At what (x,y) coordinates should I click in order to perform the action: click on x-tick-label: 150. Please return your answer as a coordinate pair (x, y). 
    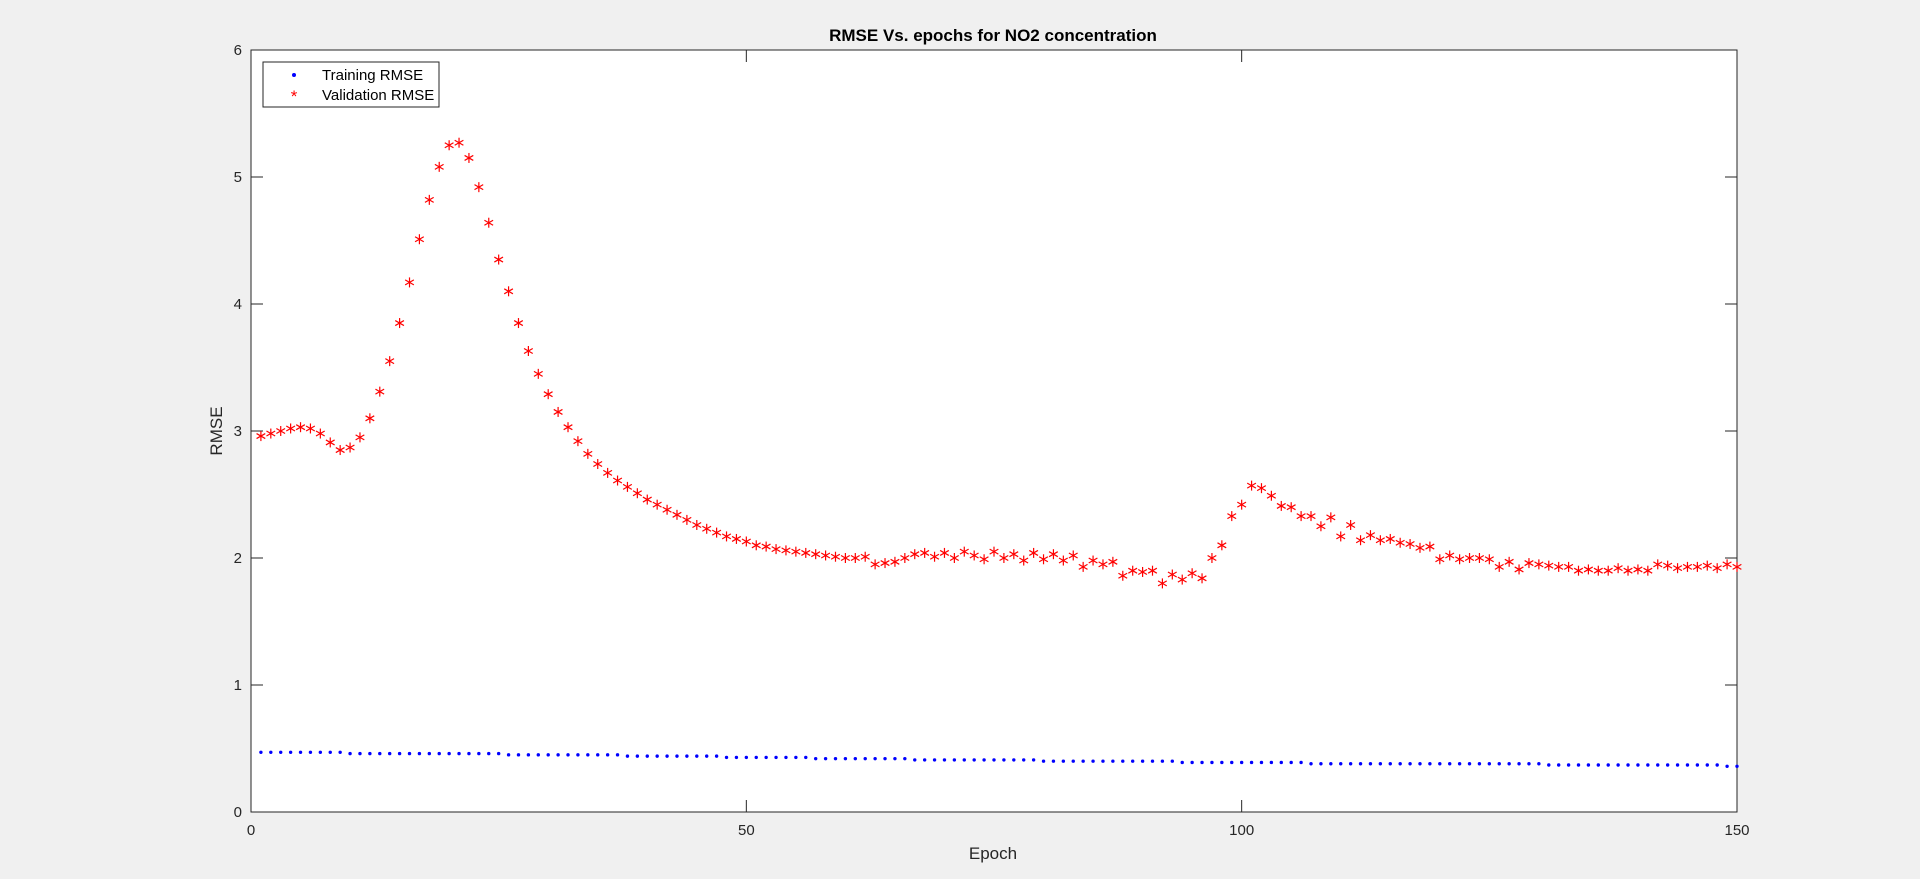
    Looking at the image, I should click on (1736, 830).